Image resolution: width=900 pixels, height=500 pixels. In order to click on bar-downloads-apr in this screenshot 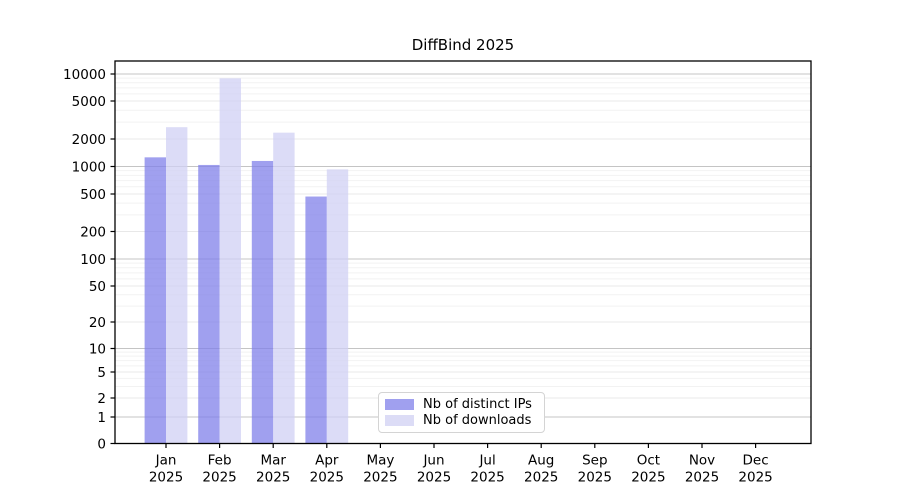, I will do `click(337, 306)`.